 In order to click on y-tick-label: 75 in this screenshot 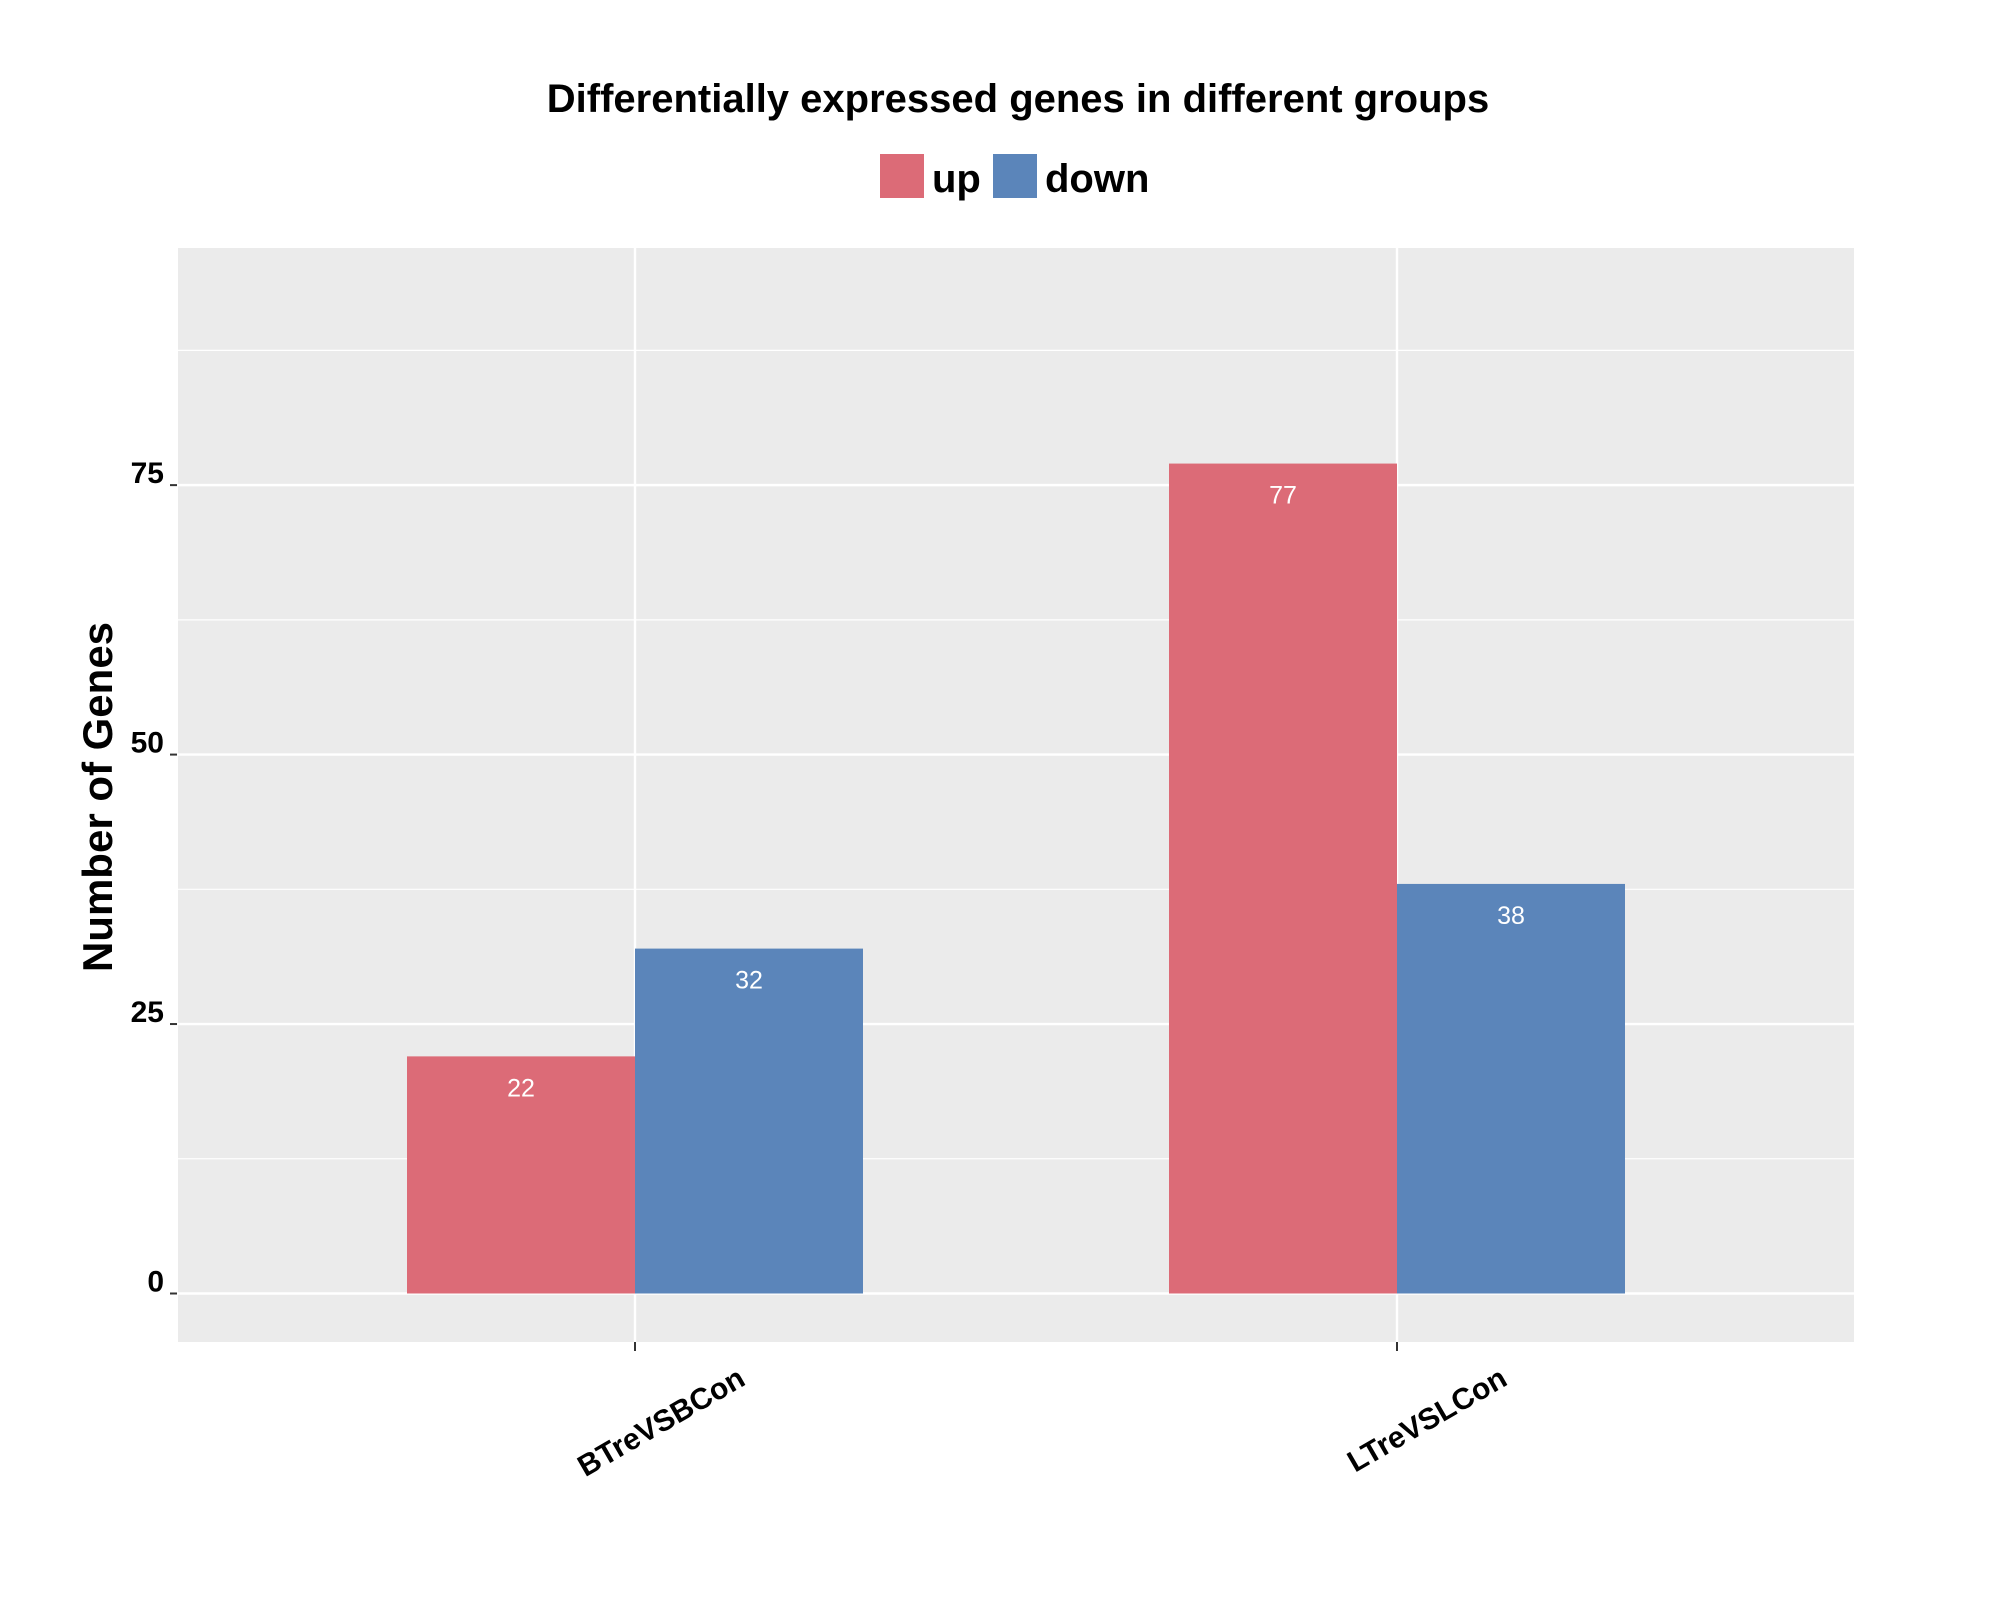, I will do `click(147, 473)`.